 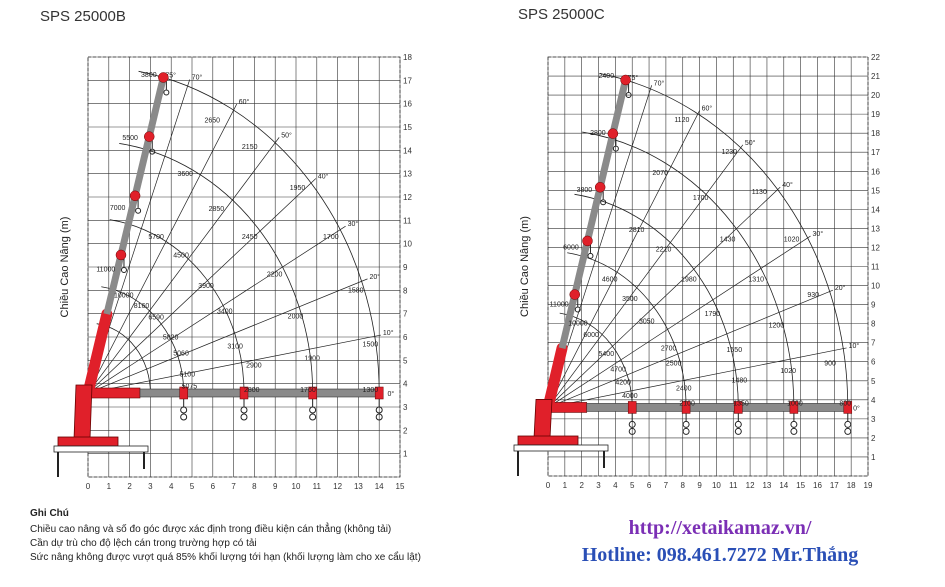 I want to click on load-label: 1950, so click(x=298, y=188).